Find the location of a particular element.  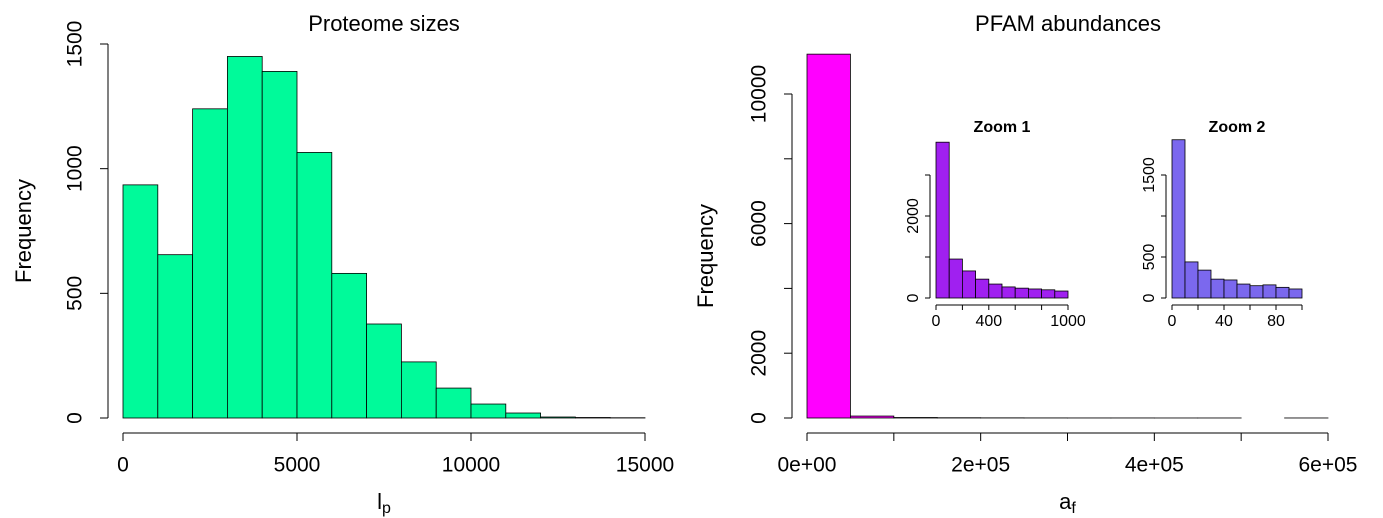

chart-title: Proteome sizes is located at coordinates (384, 23).